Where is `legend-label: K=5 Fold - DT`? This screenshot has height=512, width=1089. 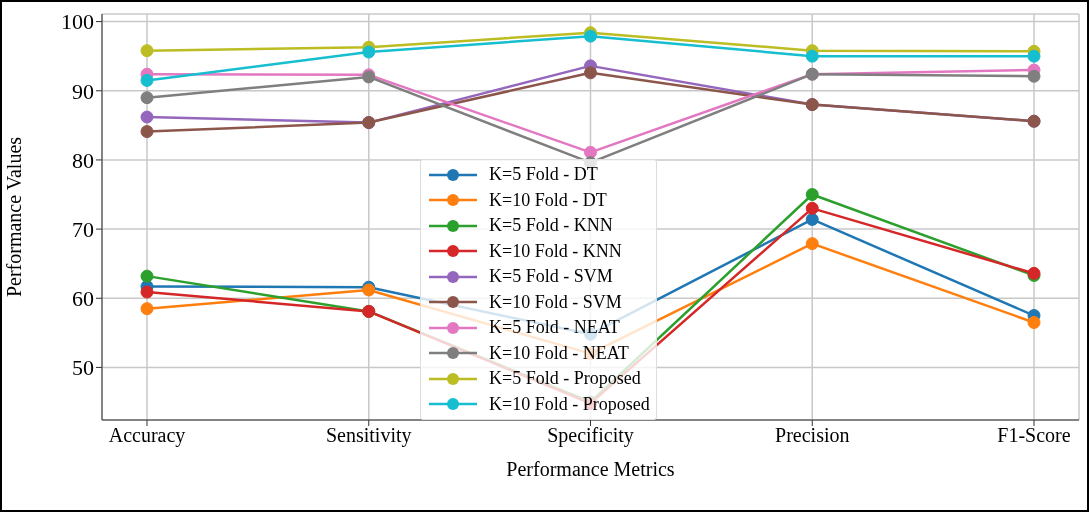 legend-label: K=5 Fold - DT is located at coordinates (543, 175).